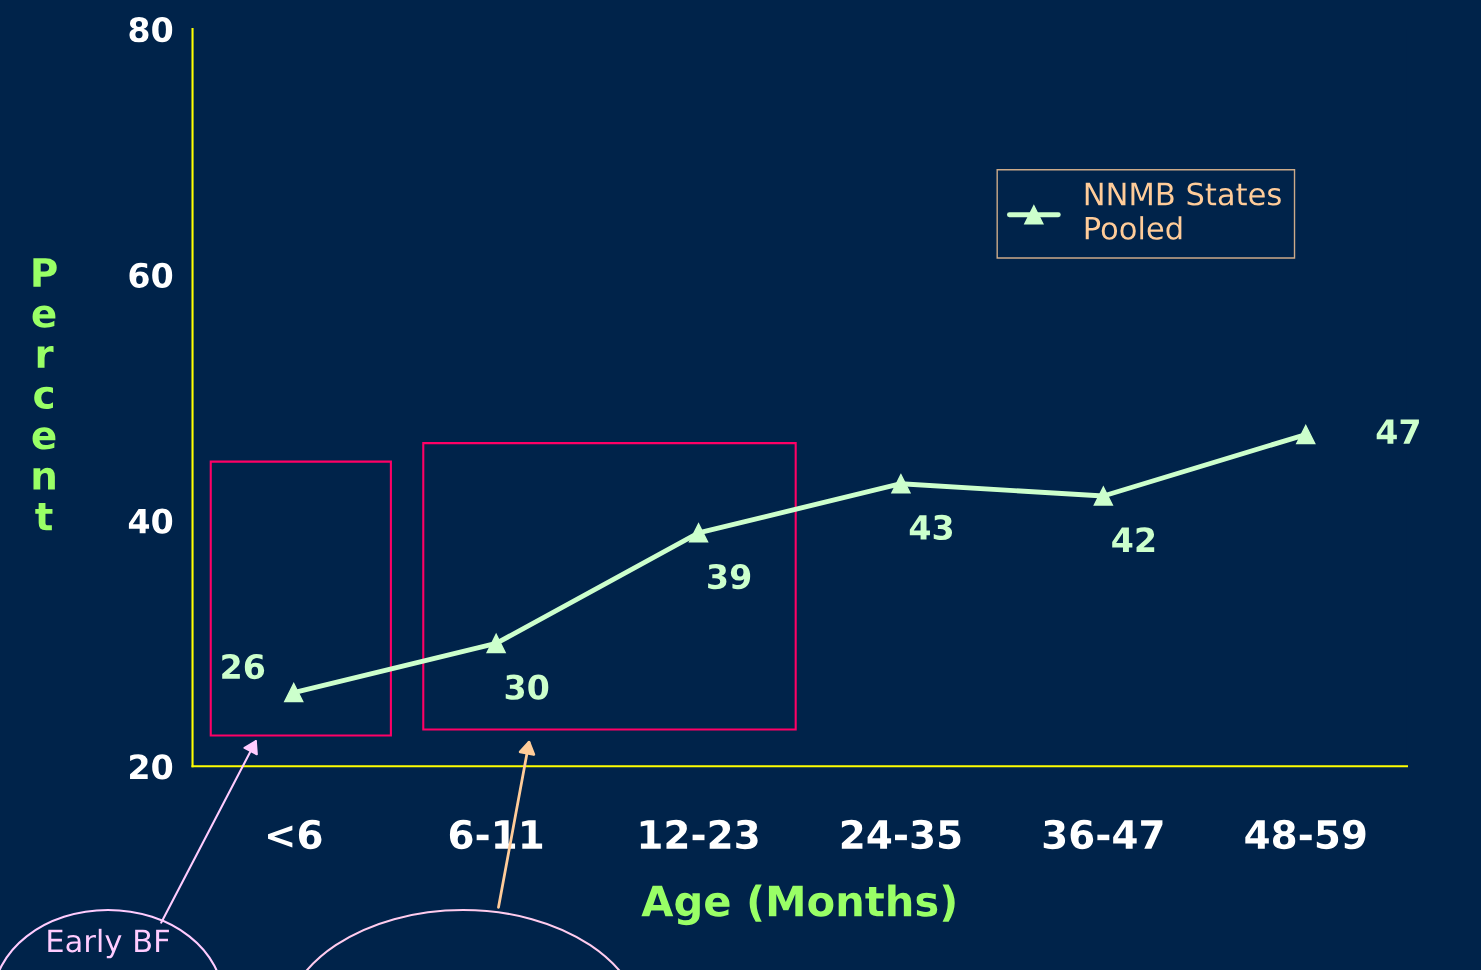 The height and width of the screenshot is (970, 1481). What do you see at coordinates (1103, 834) in the screenshot?
I see `x-tick-label: 36-47` at bounding box center [1103, 834].